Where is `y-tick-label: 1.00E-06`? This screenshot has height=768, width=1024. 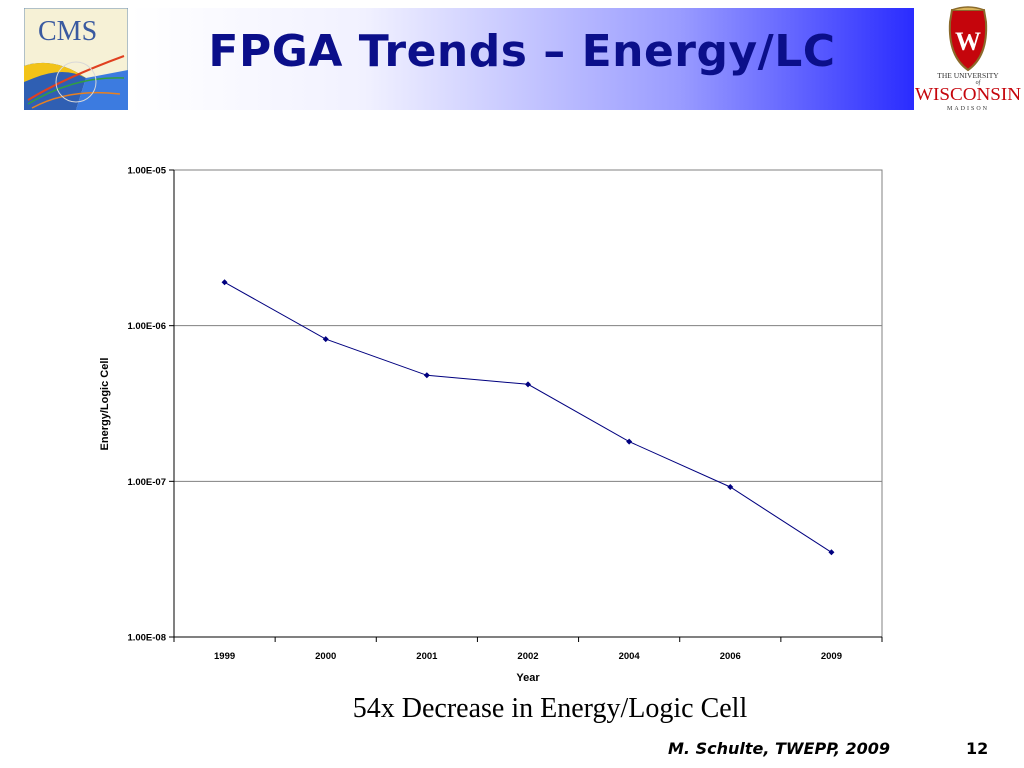 y-tick-label: 1.00E-06 is located at coordinates (146, 326).